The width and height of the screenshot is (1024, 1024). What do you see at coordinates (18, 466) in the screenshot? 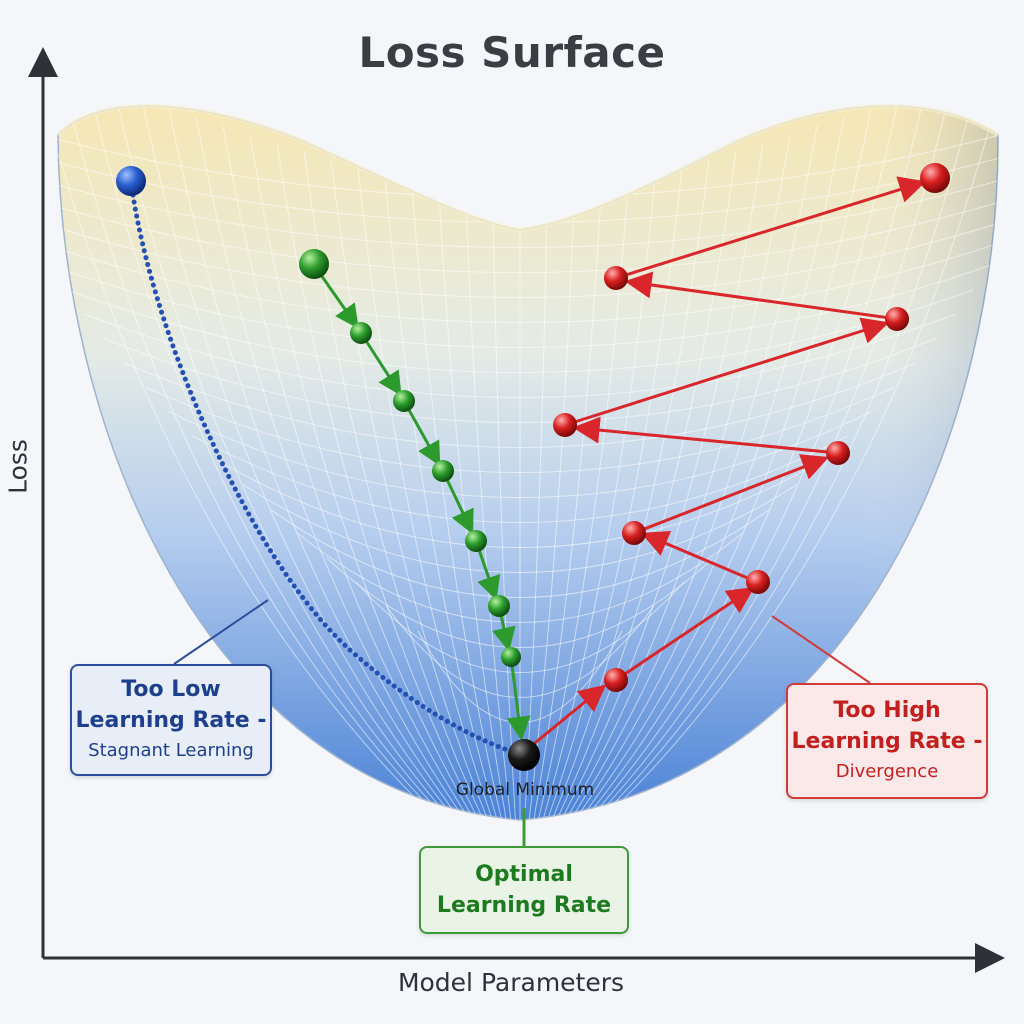
I see `y-axis-label: Loss` at bounding box center [18, 466].